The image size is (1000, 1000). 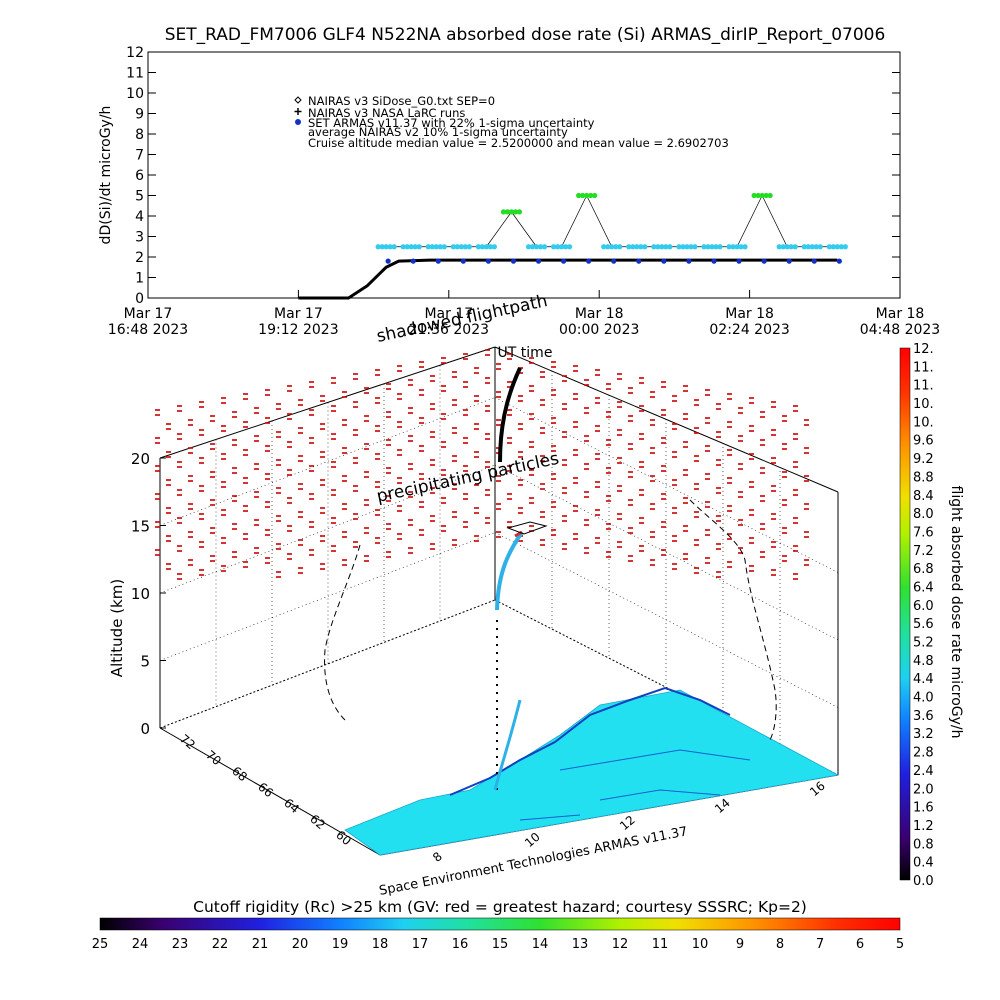 What do you see at coordinates (923, 698) in the screenshot?
I see `dose-tick-label: 4.0` at bounding box center [923, 698].